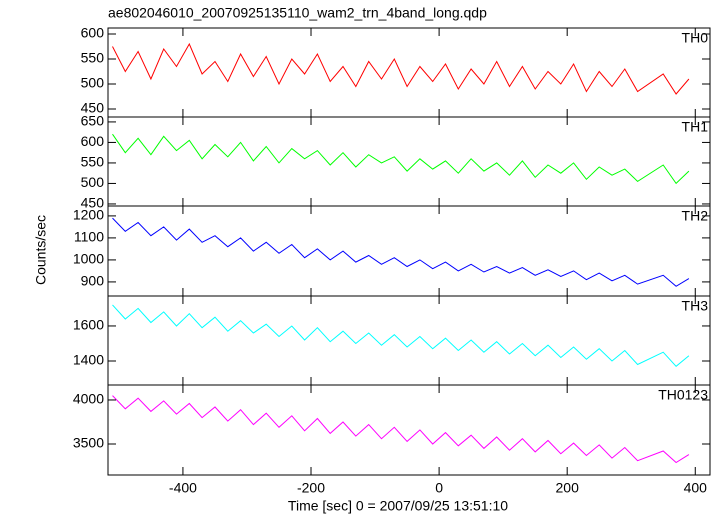 The height and width of the screenshot is (516, 724). Describe the element at coordinates (88, 360) in the screenshot. I see `y-tick-label: 1400` at that location.